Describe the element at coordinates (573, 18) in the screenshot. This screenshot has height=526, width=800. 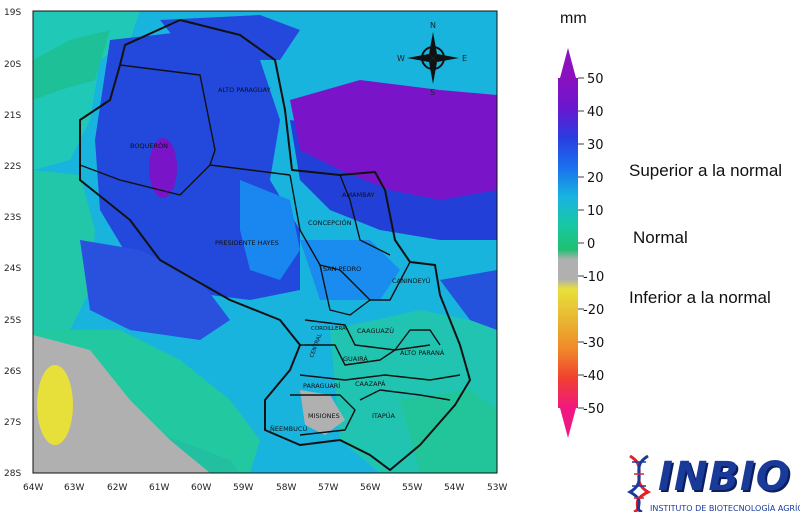
I see `colorbar-unit: mm` at that location.